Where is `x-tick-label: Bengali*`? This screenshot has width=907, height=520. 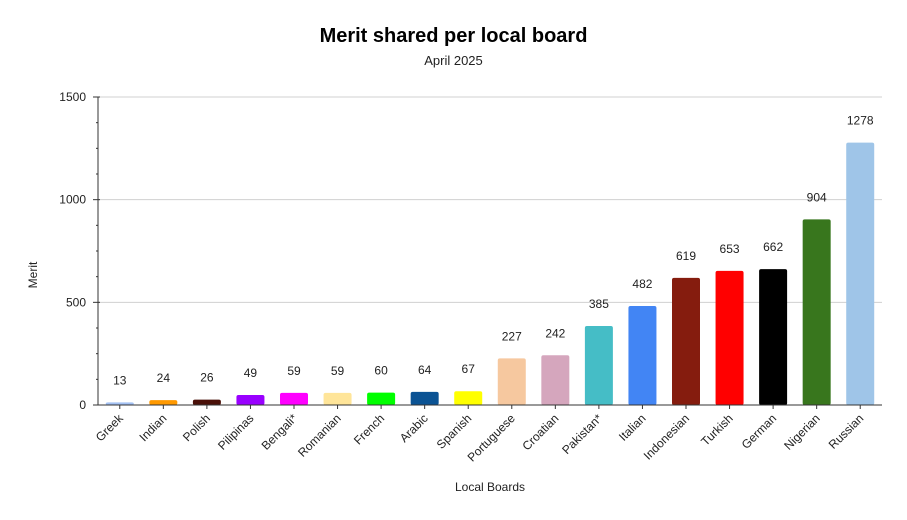
x-tick-label: Bengali* is located at coordinates (280, 432).